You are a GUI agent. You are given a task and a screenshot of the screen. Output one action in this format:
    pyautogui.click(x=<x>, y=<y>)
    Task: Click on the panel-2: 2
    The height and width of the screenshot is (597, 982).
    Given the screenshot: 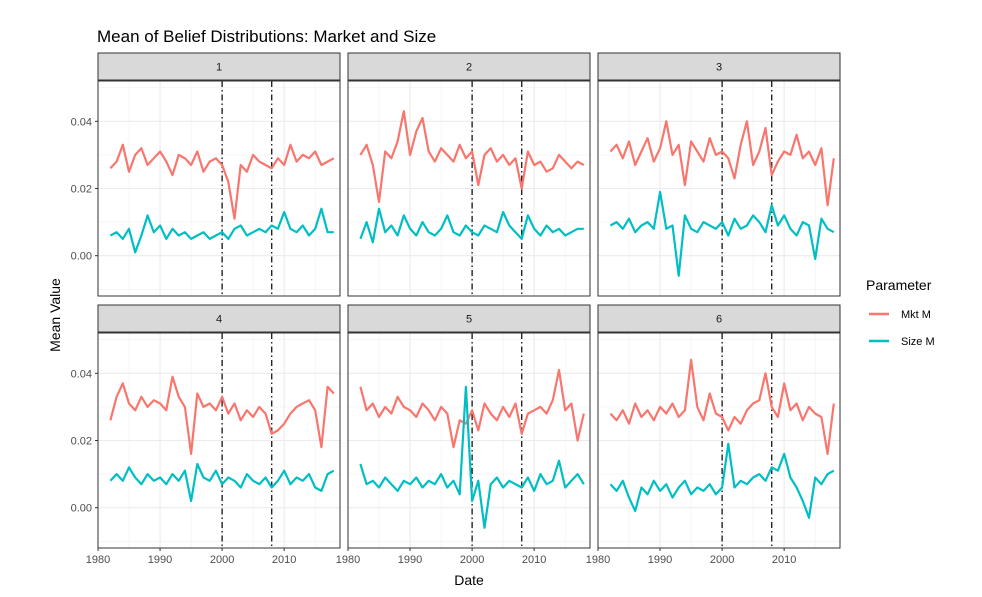 What is the action you would take?
    pyautogui.click(x=469, y=174)
    